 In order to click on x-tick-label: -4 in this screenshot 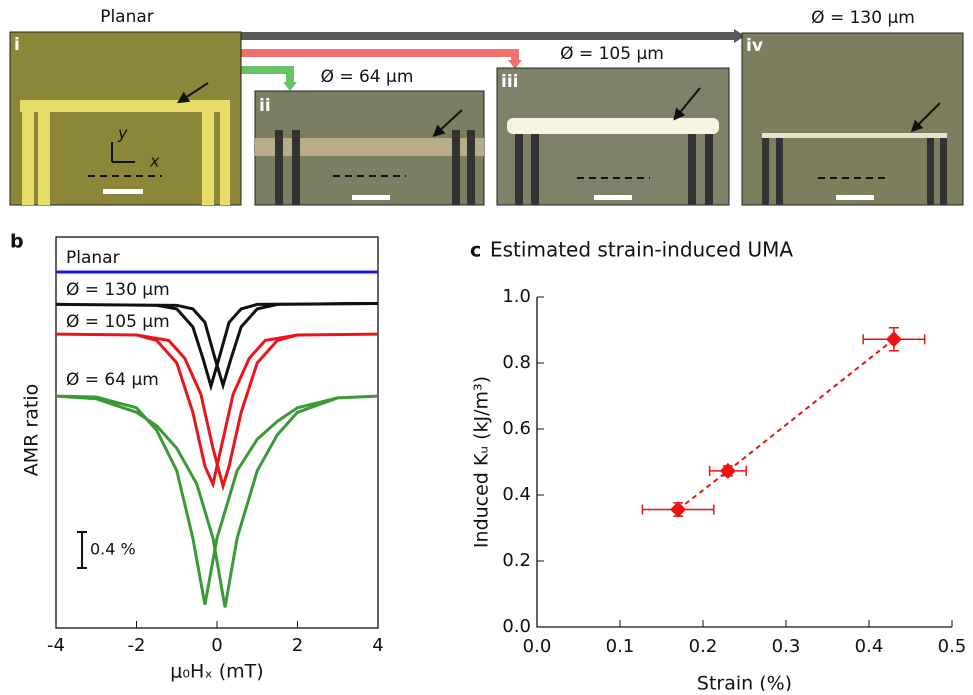, I will do `click(56, 645)`.